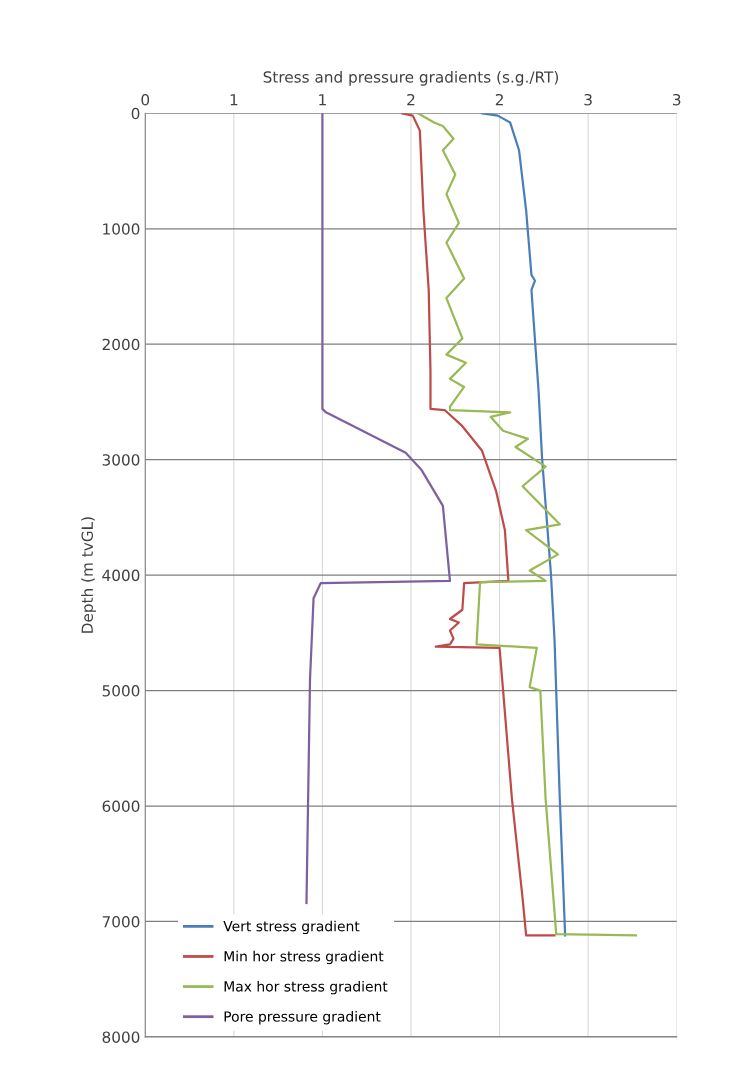  What do you see at coordinates (291, 927) in the screenshot?
I see `legend-label: Vert stress gradient` at bounding box center [291, 927].